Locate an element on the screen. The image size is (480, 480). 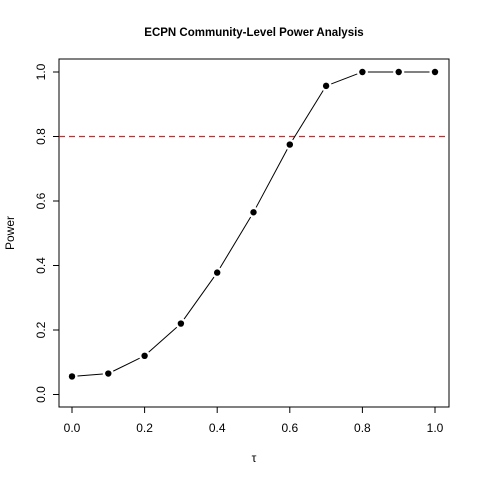
x-tick-label: 0.6 is located at coordinates (289, 428).